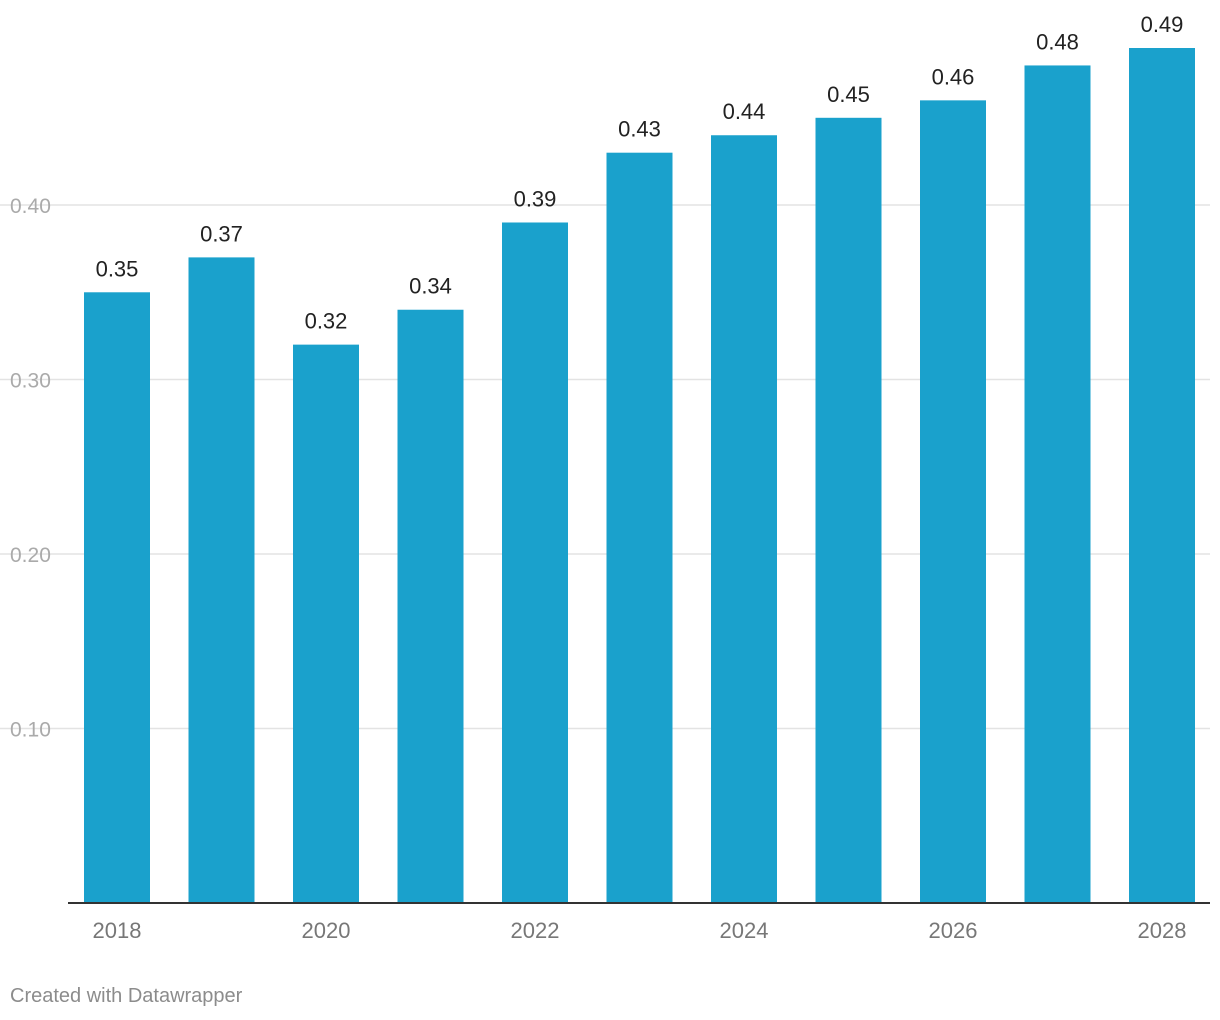  What do you see at coordinates (30, 206) in the screenshot?
I see `y-tick-label: 0.40` at bounding box center [30, 206].